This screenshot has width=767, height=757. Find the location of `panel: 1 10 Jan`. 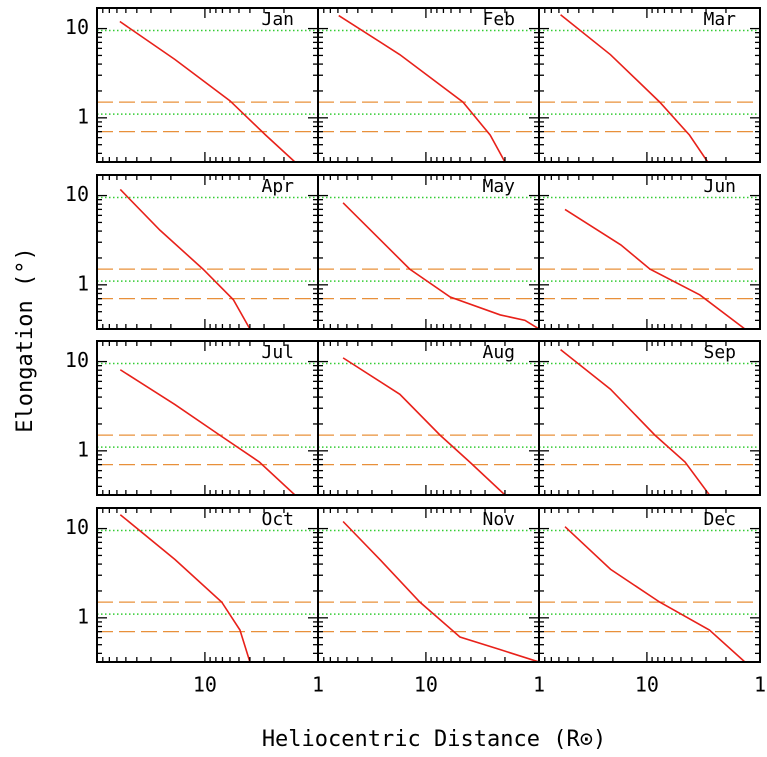

panel: 1 10 Jan is located at coordinates (192, 85).